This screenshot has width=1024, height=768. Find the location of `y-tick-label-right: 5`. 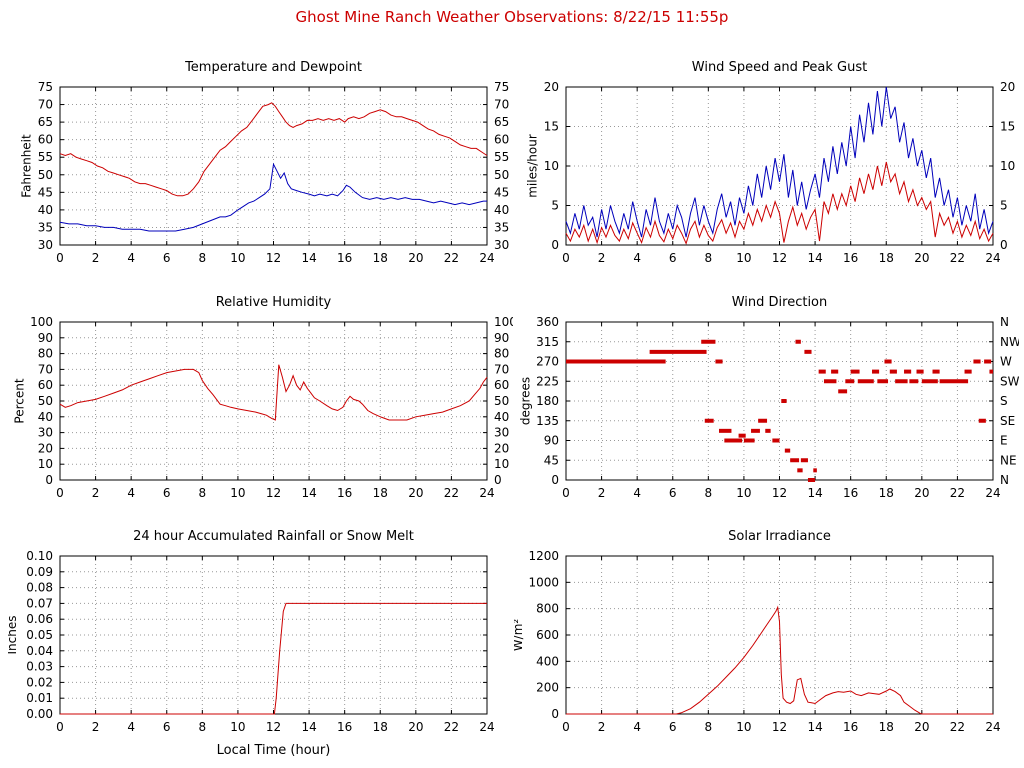

y-tick-label-right: 5 is located at coordinates (1004, 206).